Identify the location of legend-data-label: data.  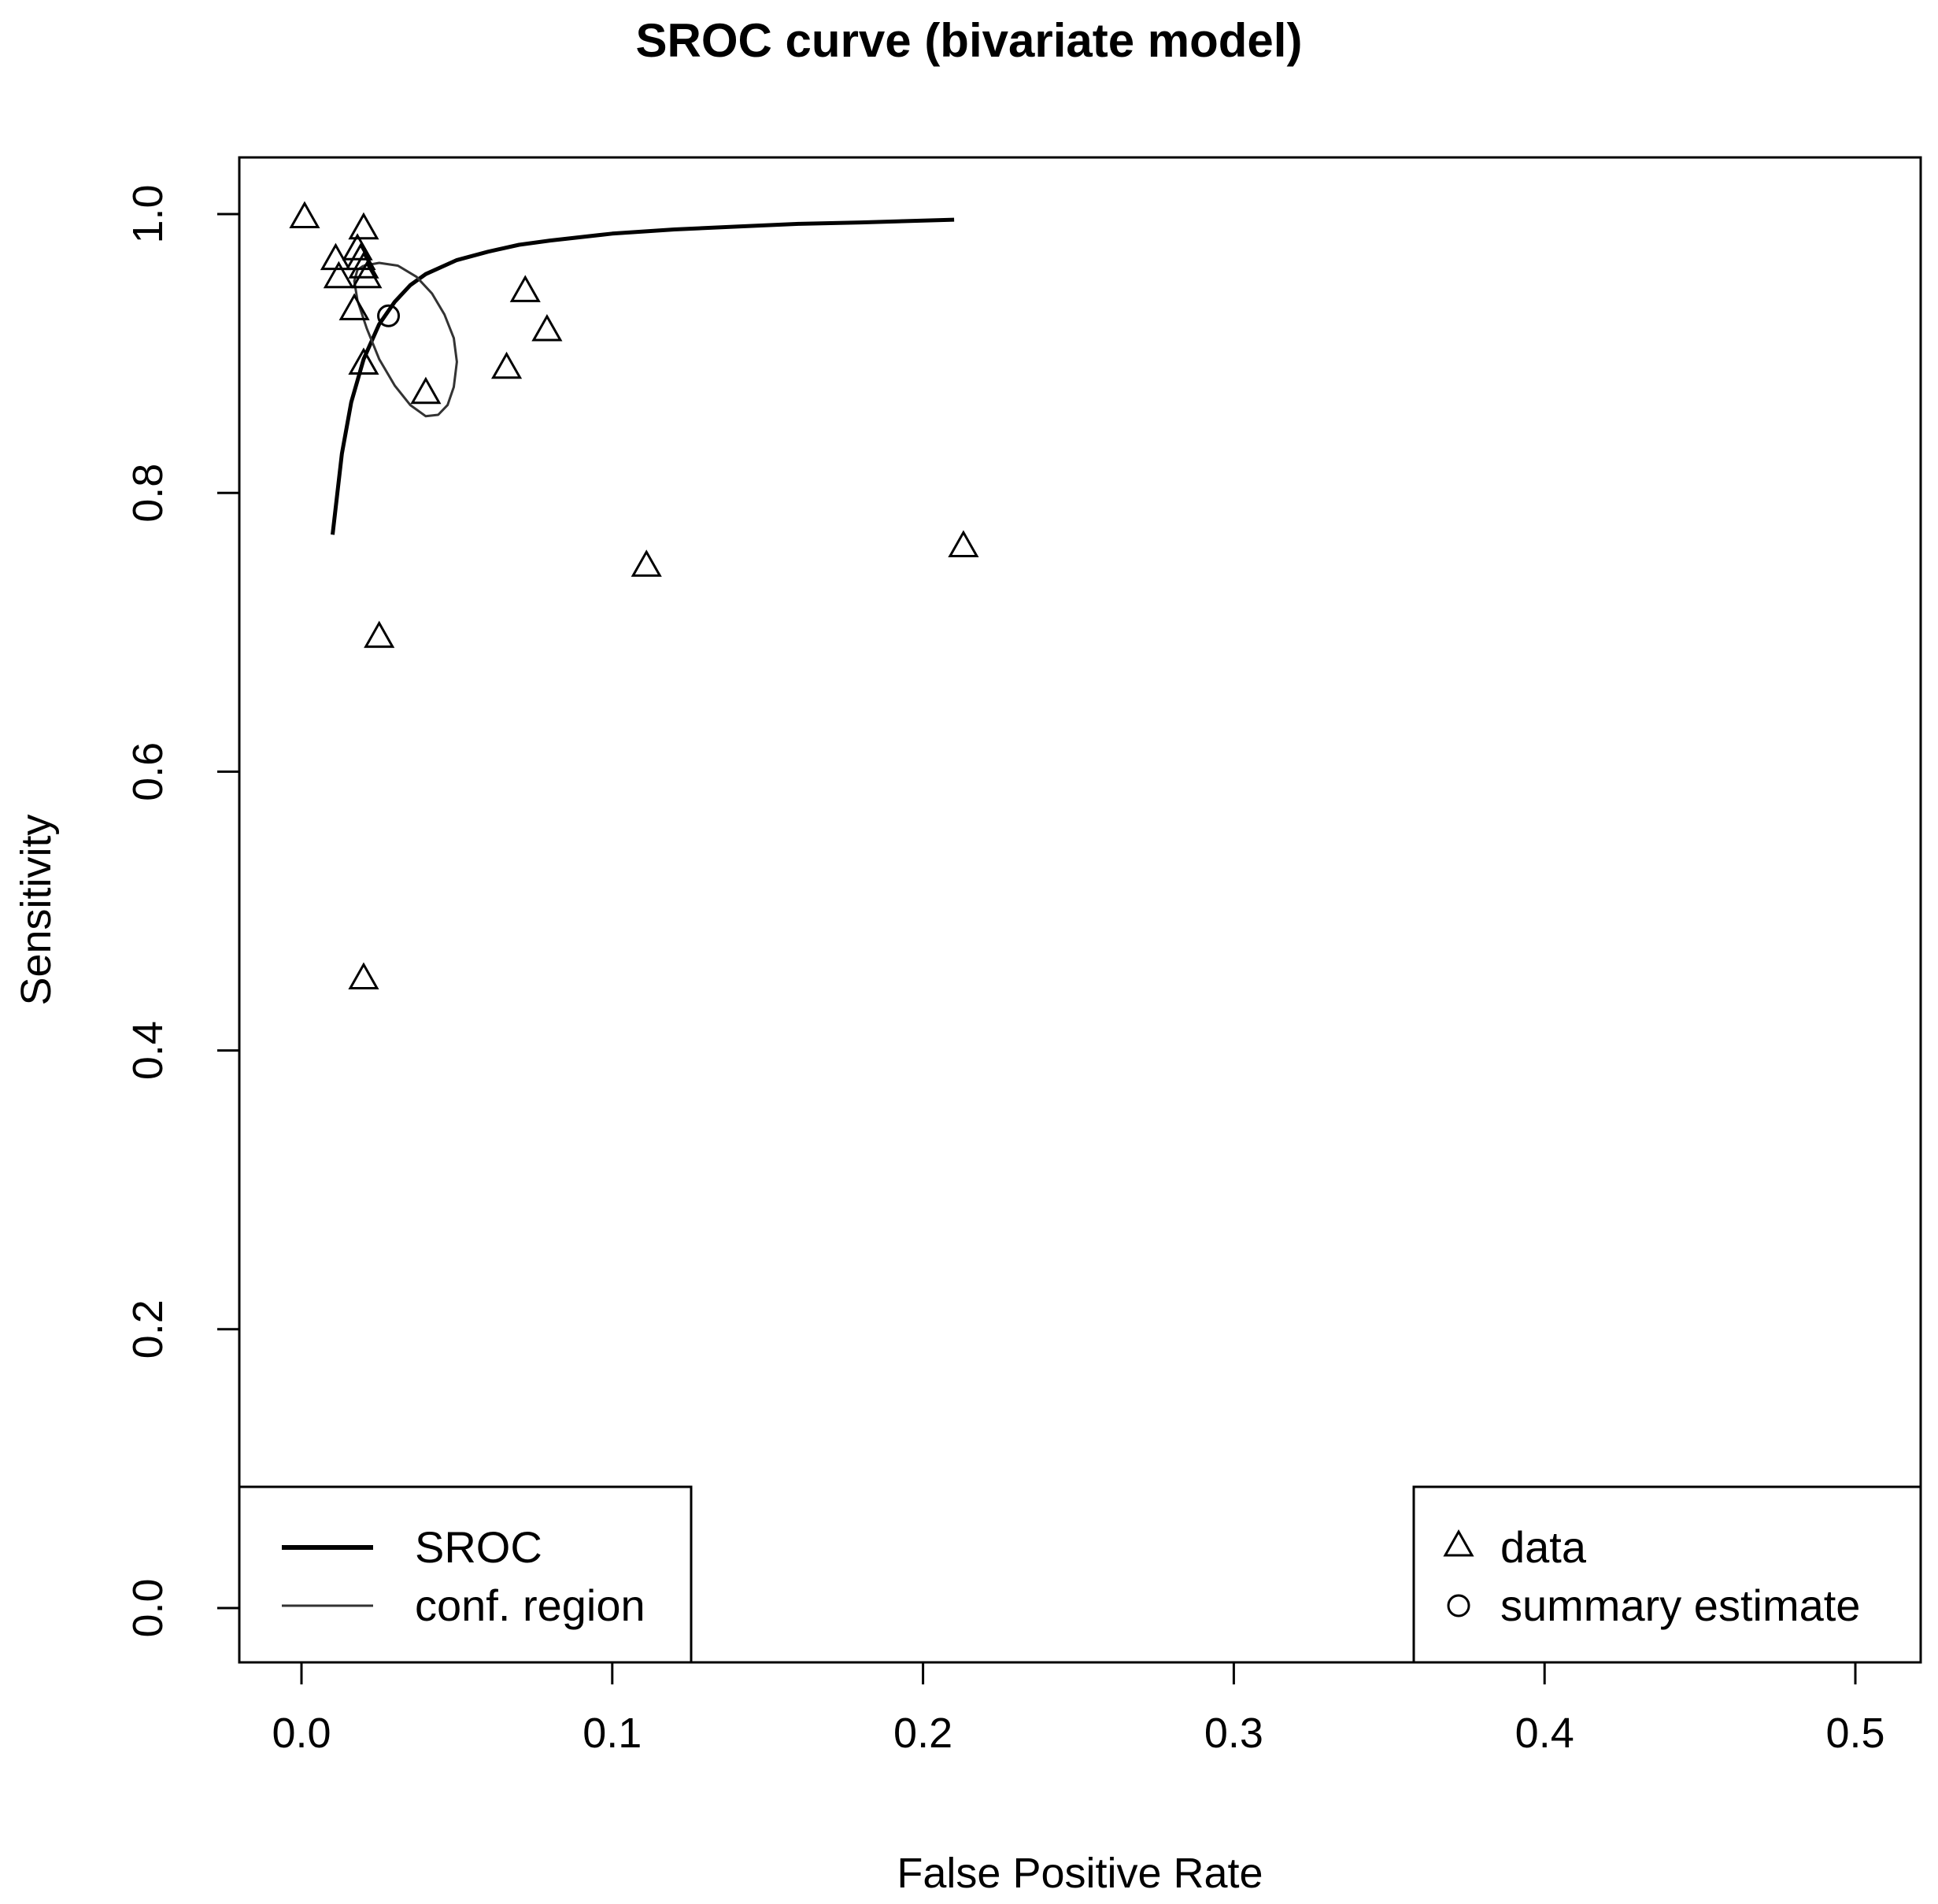
(1543, 1547).